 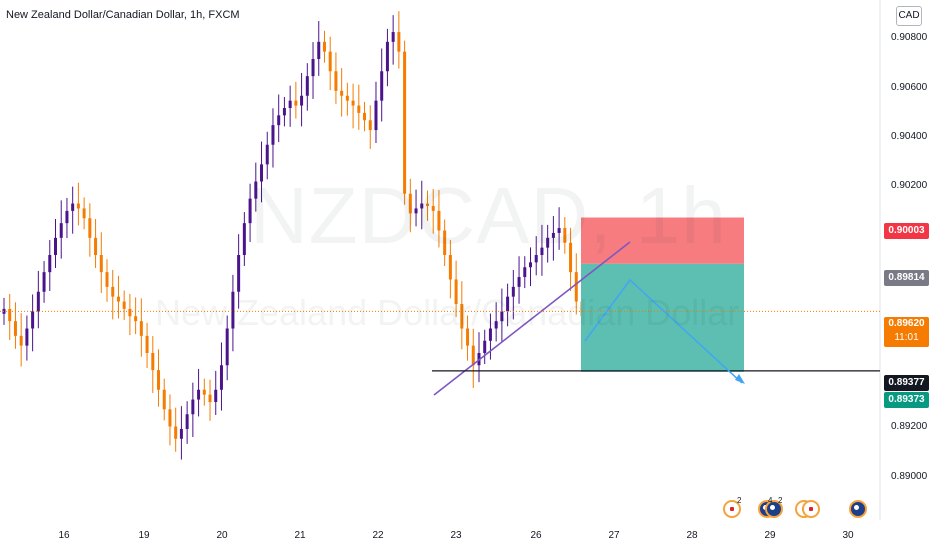 What do you see at coordinates (909, 16) in the screenshot?
I see `currency-button: CAD` at bounding box center [909, 16].